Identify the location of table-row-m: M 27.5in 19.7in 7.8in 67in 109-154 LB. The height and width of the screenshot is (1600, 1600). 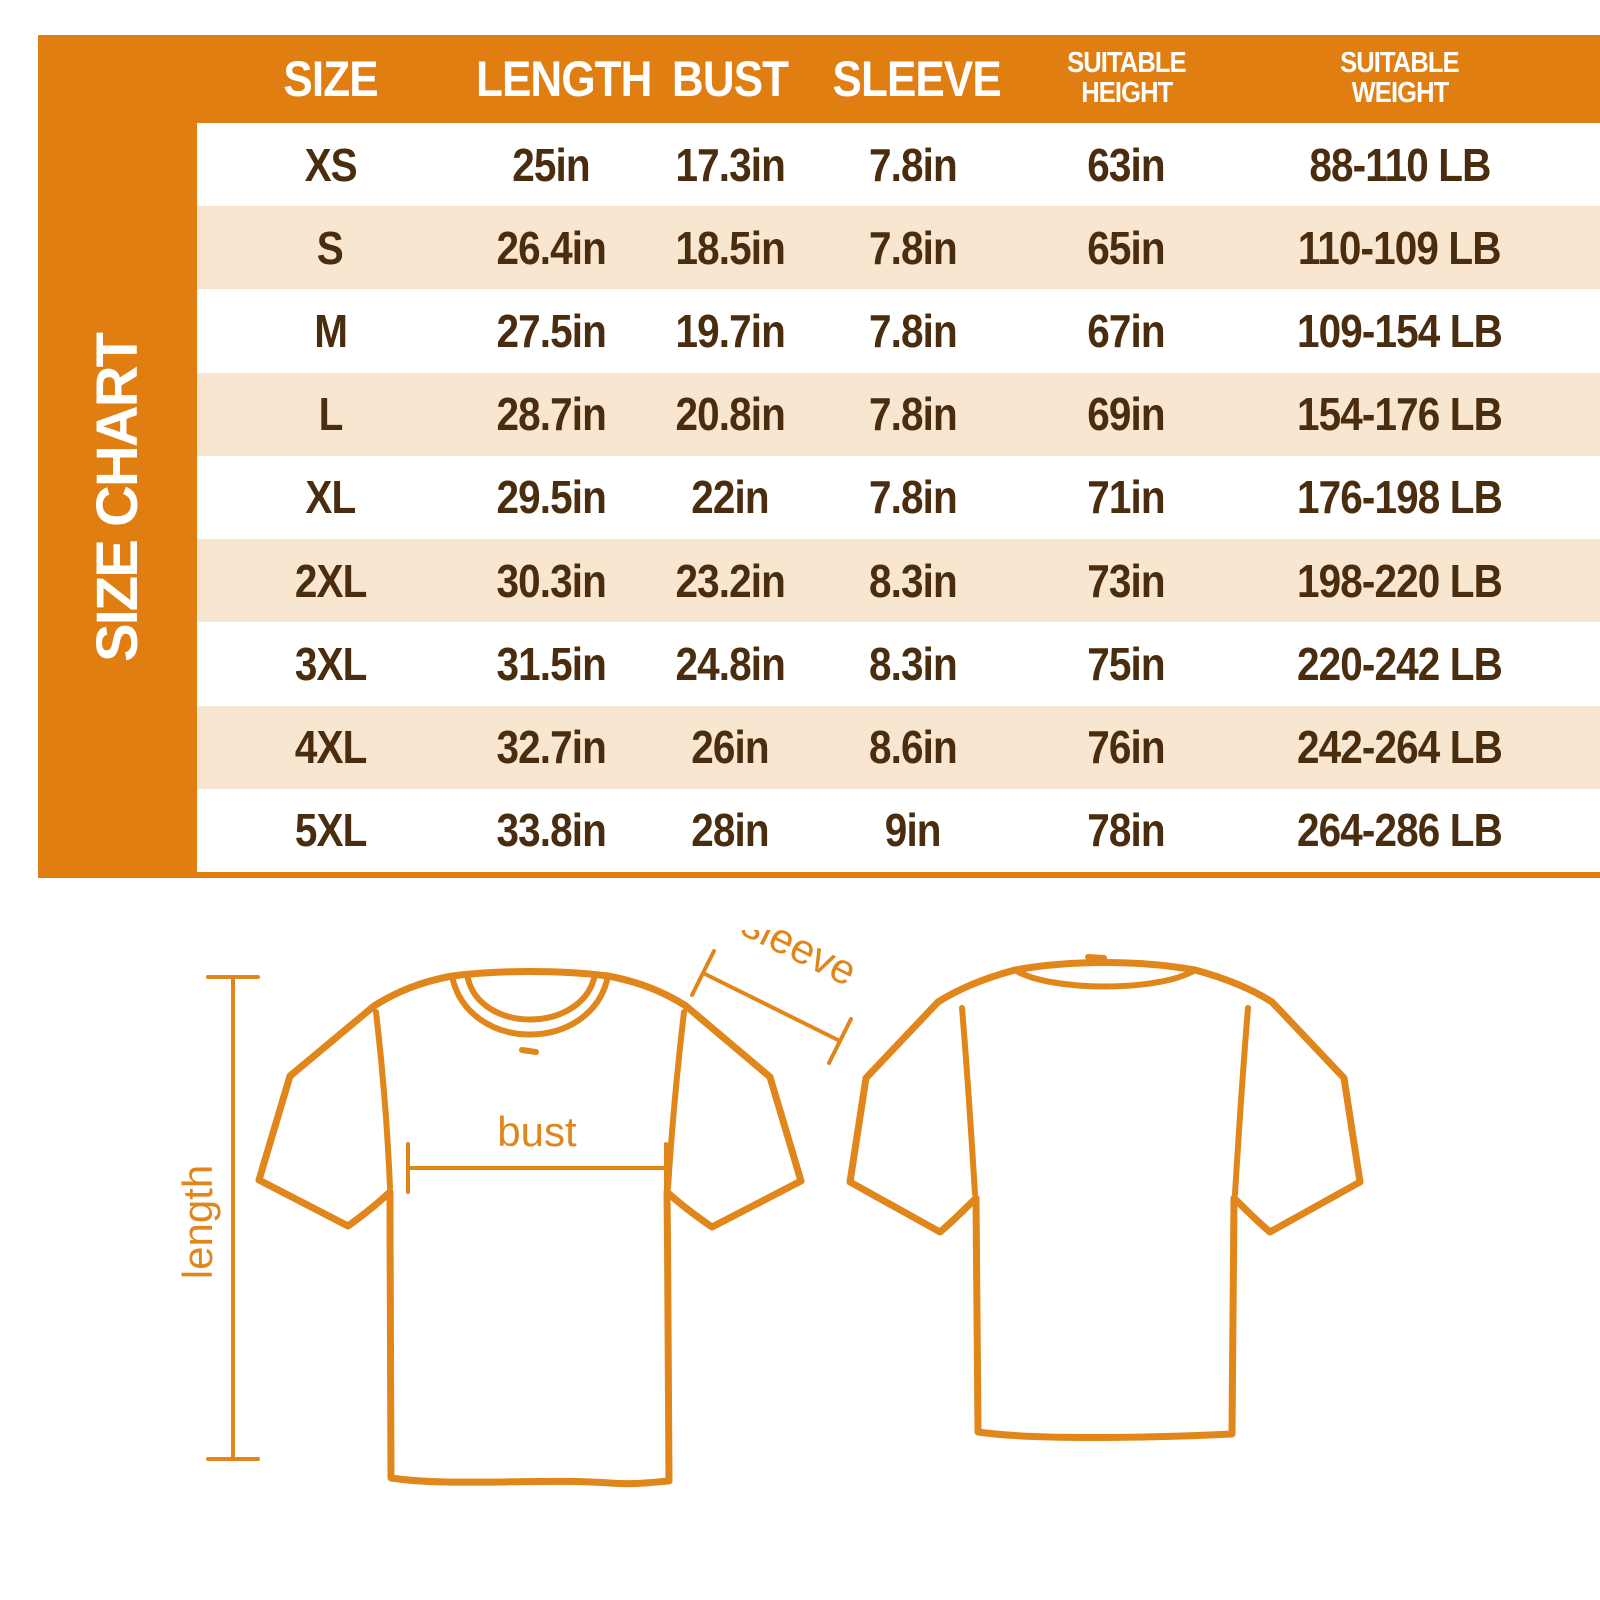
(898, 331).